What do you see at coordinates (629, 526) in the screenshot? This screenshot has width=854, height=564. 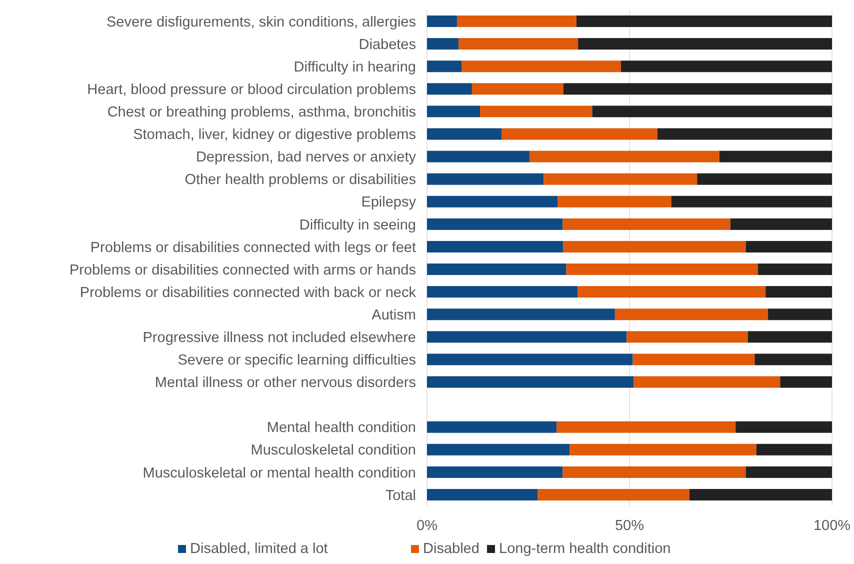 I see `x-tick-label: 50%` at bounding box center [629, 526].